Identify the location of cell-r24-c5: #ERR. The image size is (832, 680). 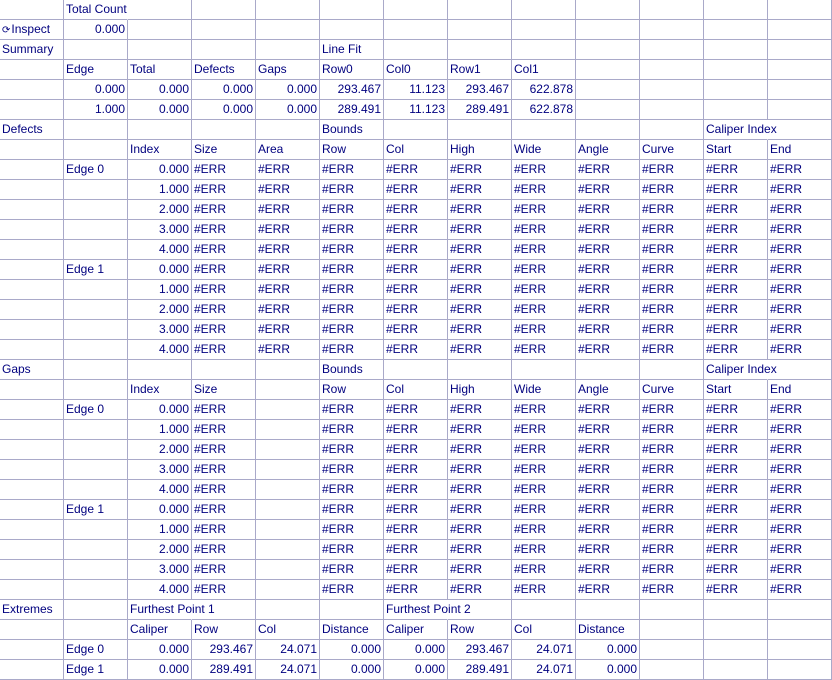
(352, 490).